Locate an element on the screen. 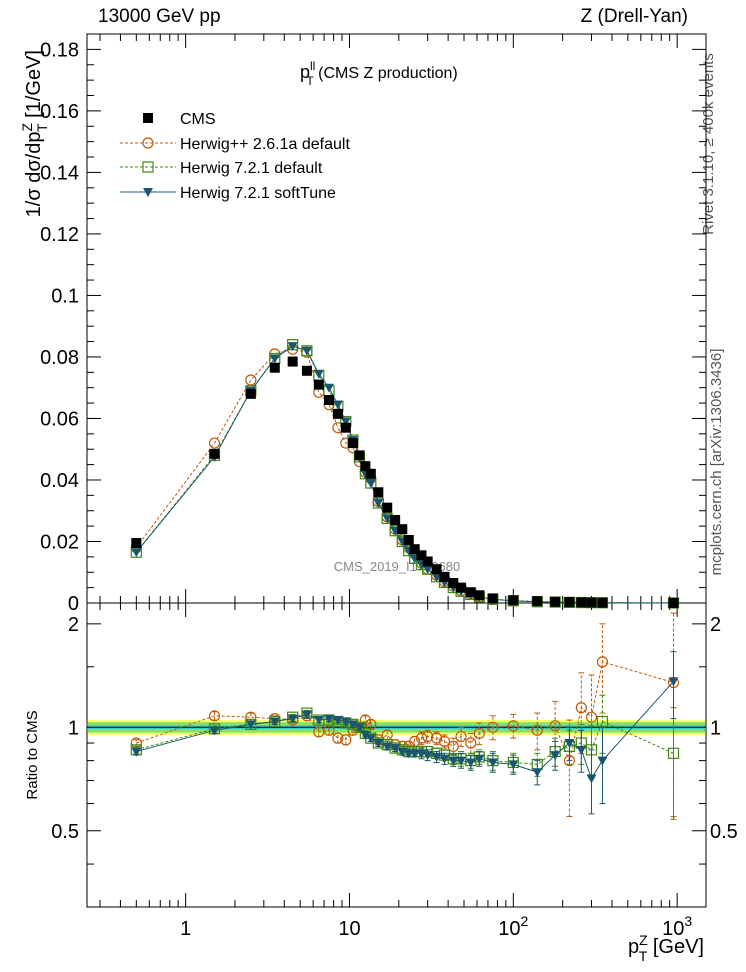 This screenshot has height=972, width=746. ratio-series-herwig-7-2-1-default is located at coordinates (405, 757).